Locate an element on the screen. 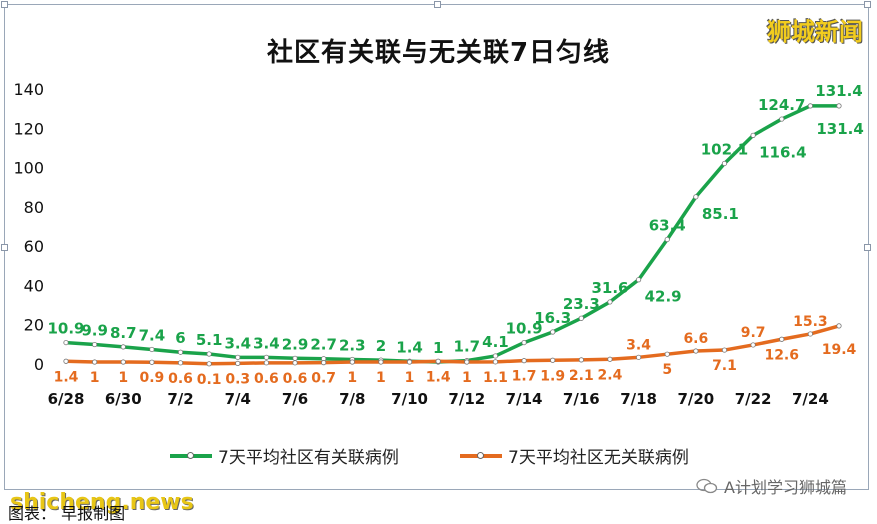  data-label-unlinked: 15.3 is located at coordinates (810, 322).